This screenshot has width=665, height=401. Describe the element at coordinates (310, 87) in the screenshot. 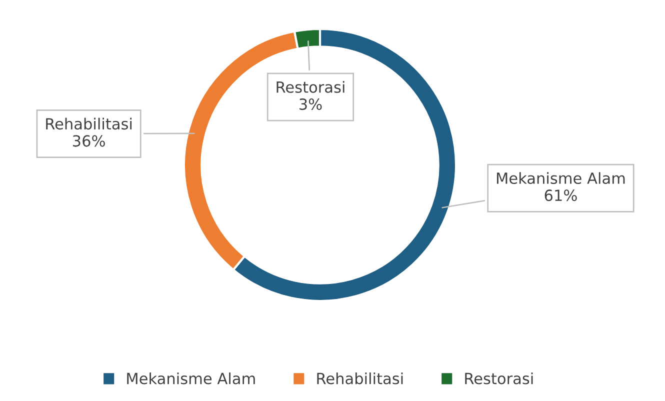

I see `slice-label: Restorasi` at that location.